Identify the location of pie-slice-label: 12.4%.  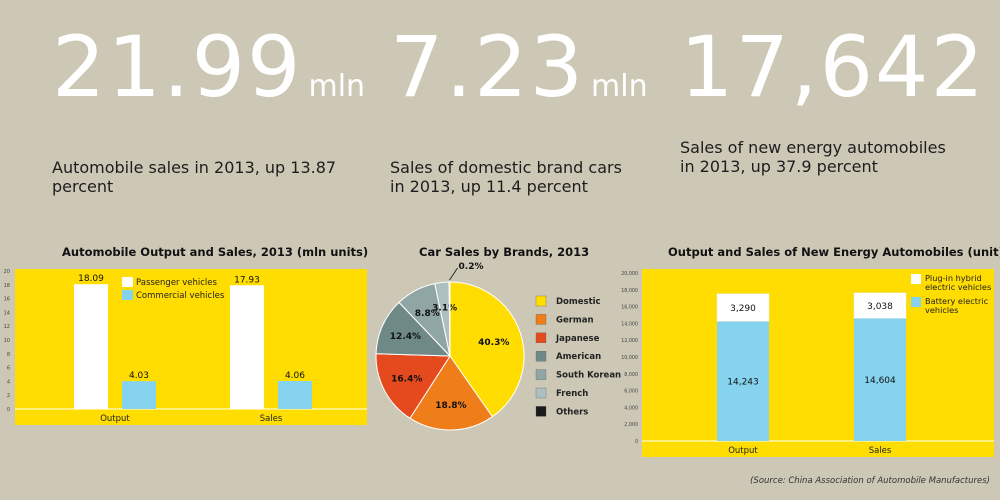
(405, 337).